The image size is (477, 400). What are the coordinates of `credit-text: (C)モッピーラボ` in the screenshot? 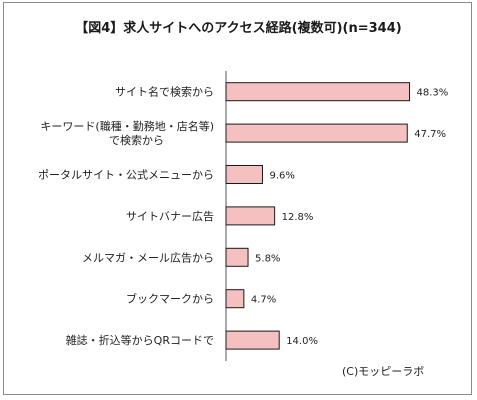 It's located at (383, 371).